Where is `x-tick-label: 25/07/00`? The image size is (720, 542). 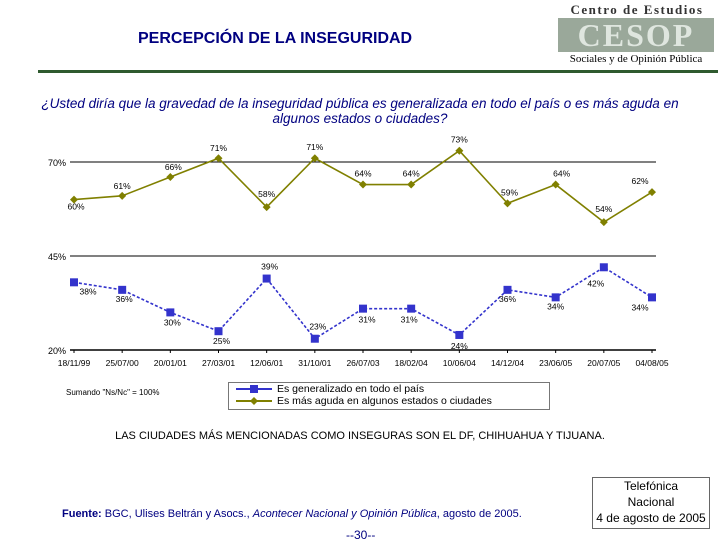 x-tick-label: 25/07/00 is located at coordinates (122, 363).